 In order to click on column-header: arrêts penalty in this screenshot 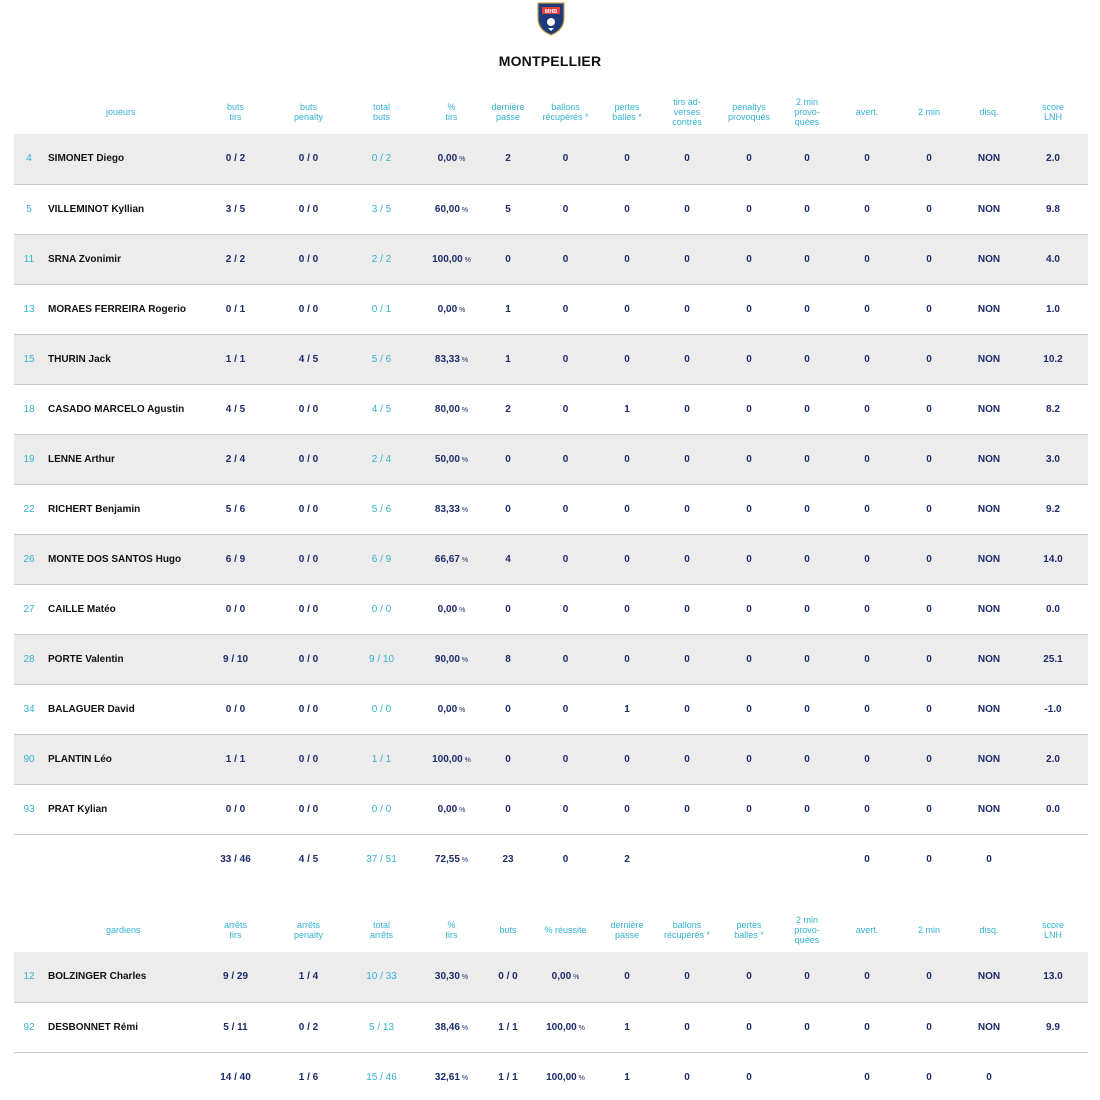, I will do `click(308, 930)`.